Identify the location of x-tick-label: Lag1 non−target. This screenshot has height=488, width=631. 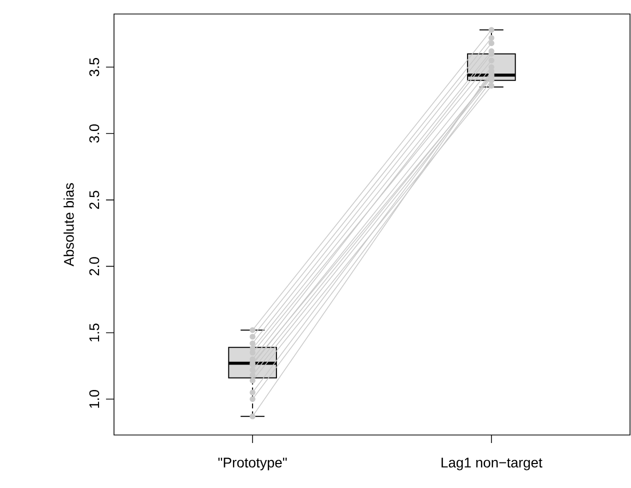
(492, 464).